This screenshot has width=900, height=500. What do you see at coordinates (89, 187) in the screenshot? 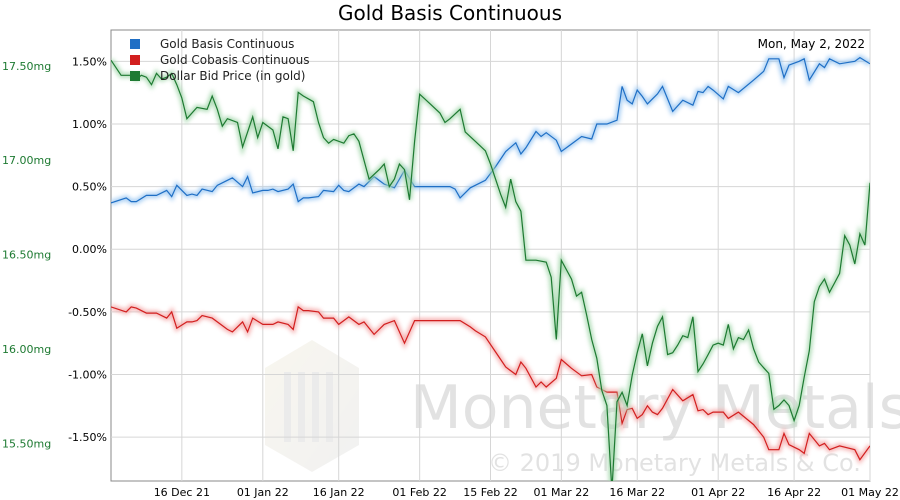
I see `y-left-tick-label: 0.50%` at bounding box center [89, 187].